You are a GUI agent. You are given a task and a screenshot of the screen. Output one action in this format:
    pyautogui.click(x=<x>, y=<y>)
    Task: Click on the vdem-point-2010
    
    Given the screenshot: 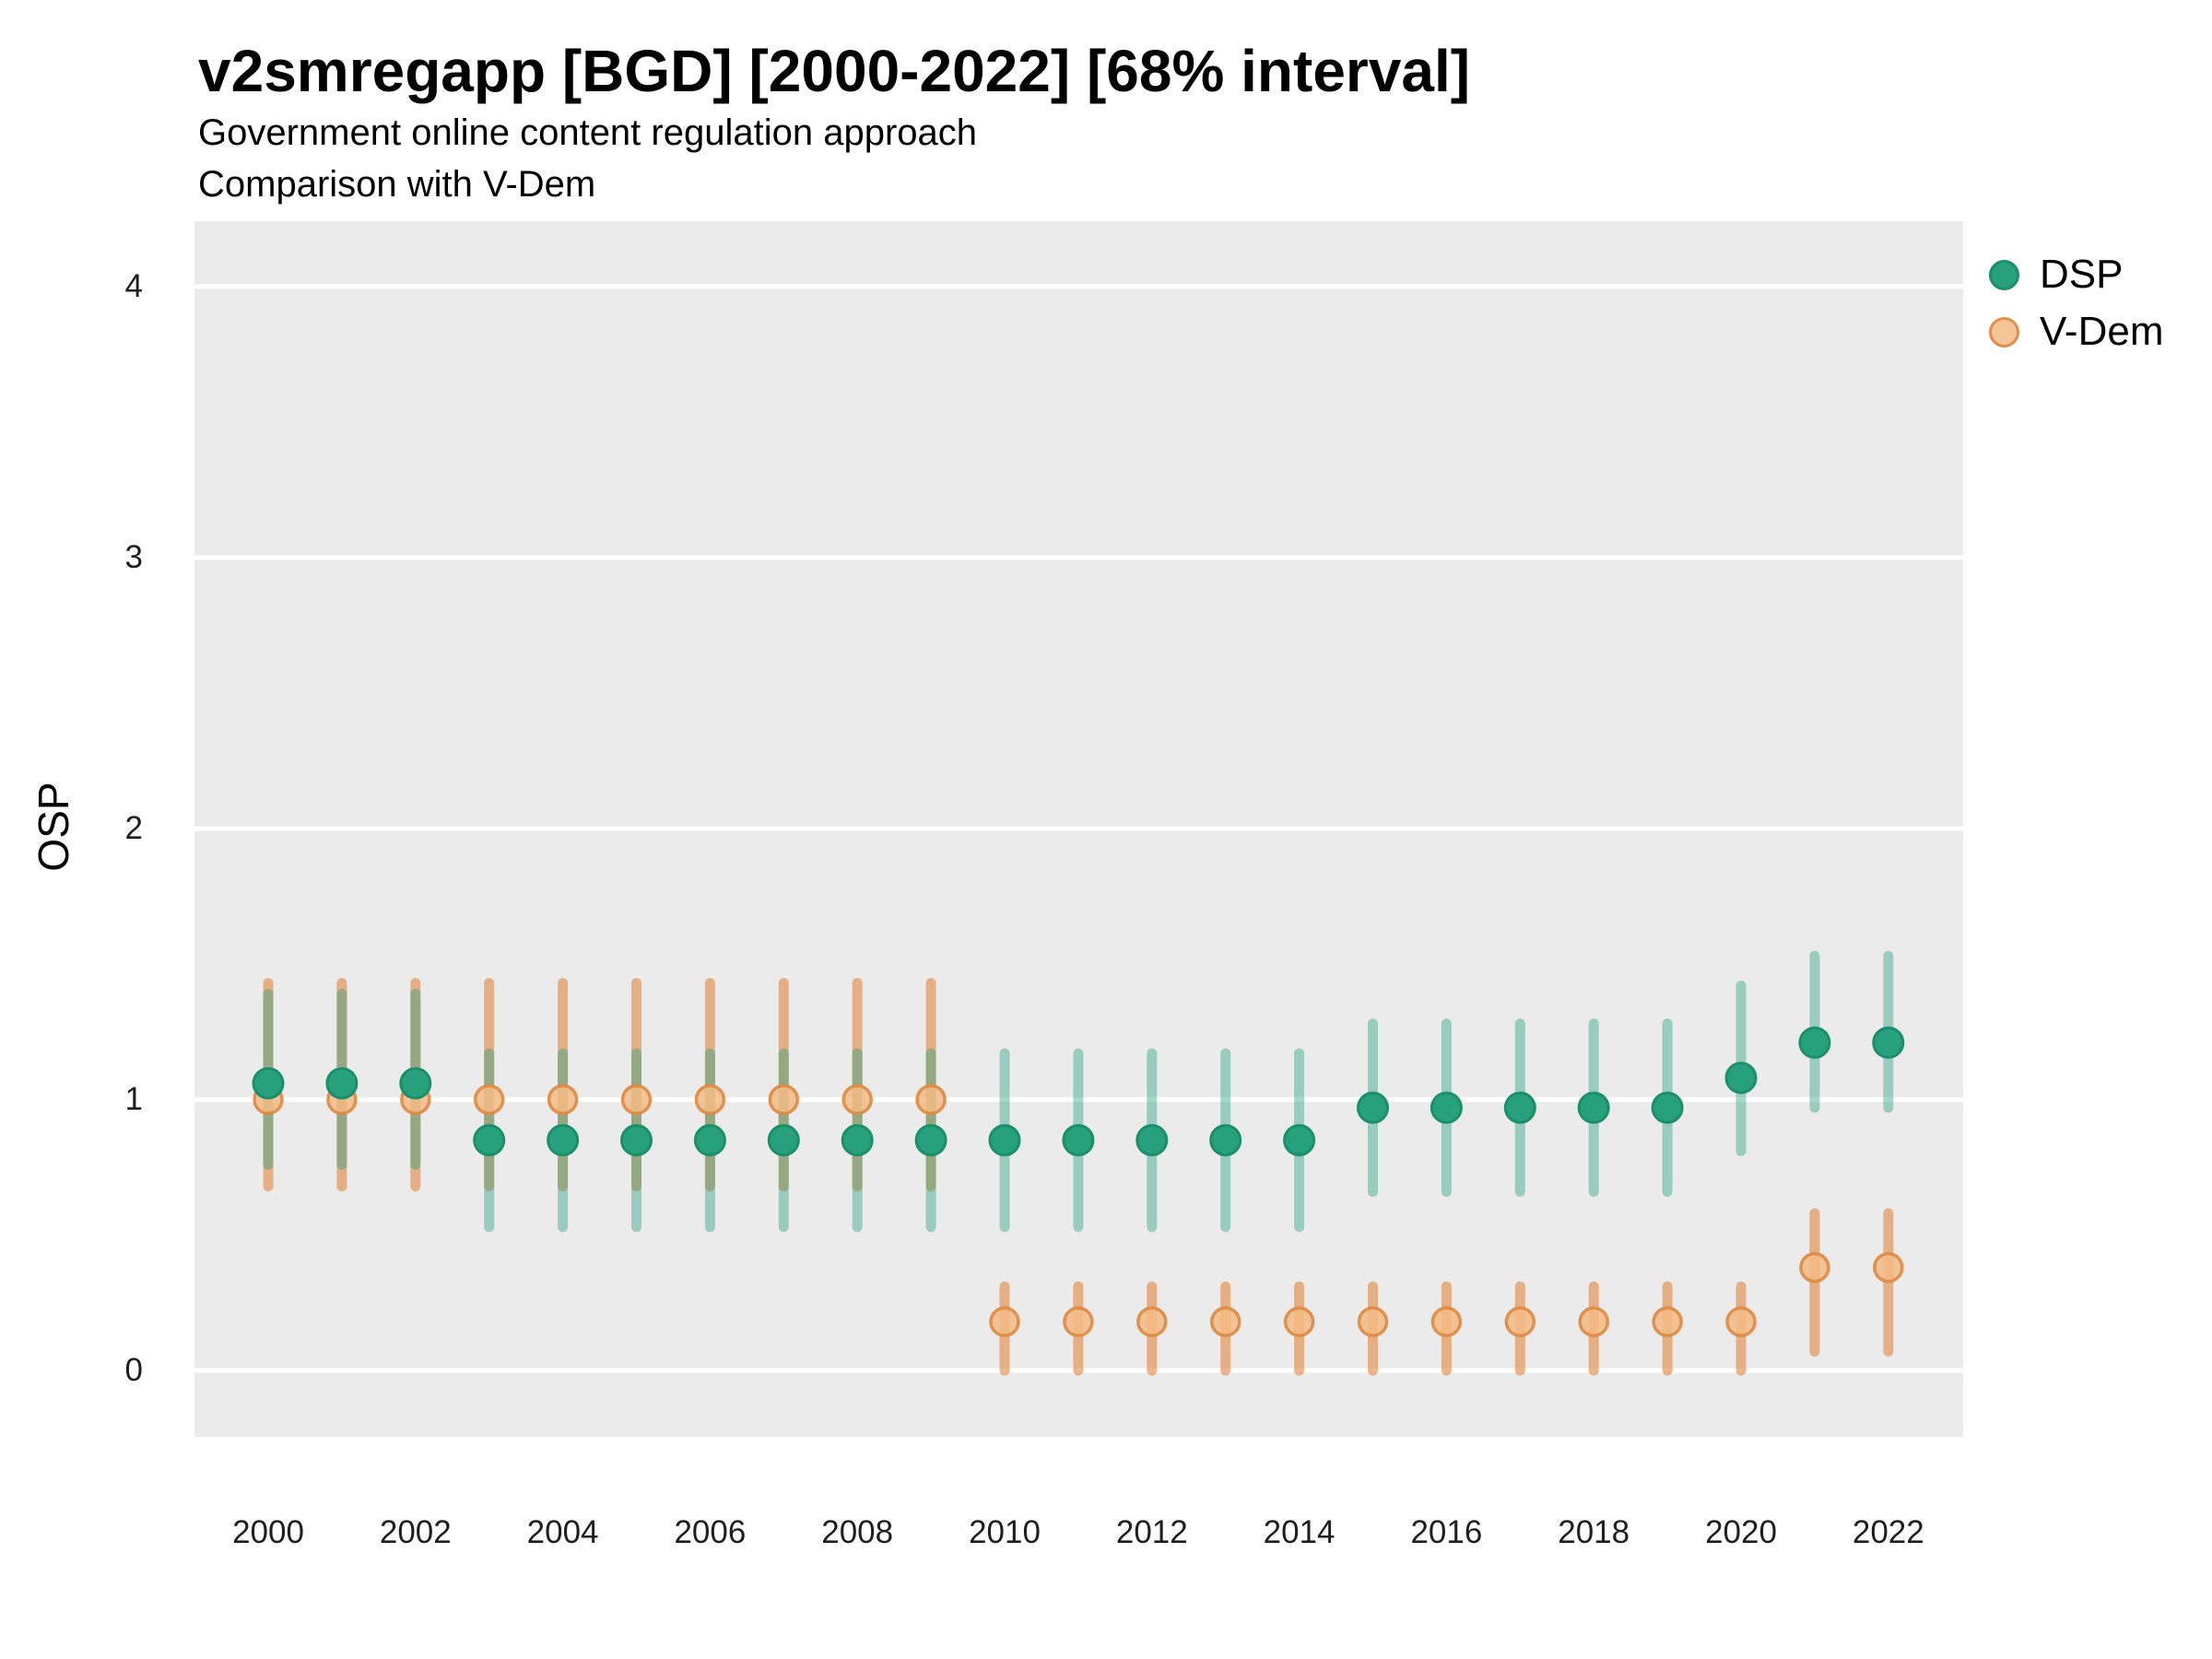 What is the action you would take?
    pyautogui.click(x=1004, y=1321)
    